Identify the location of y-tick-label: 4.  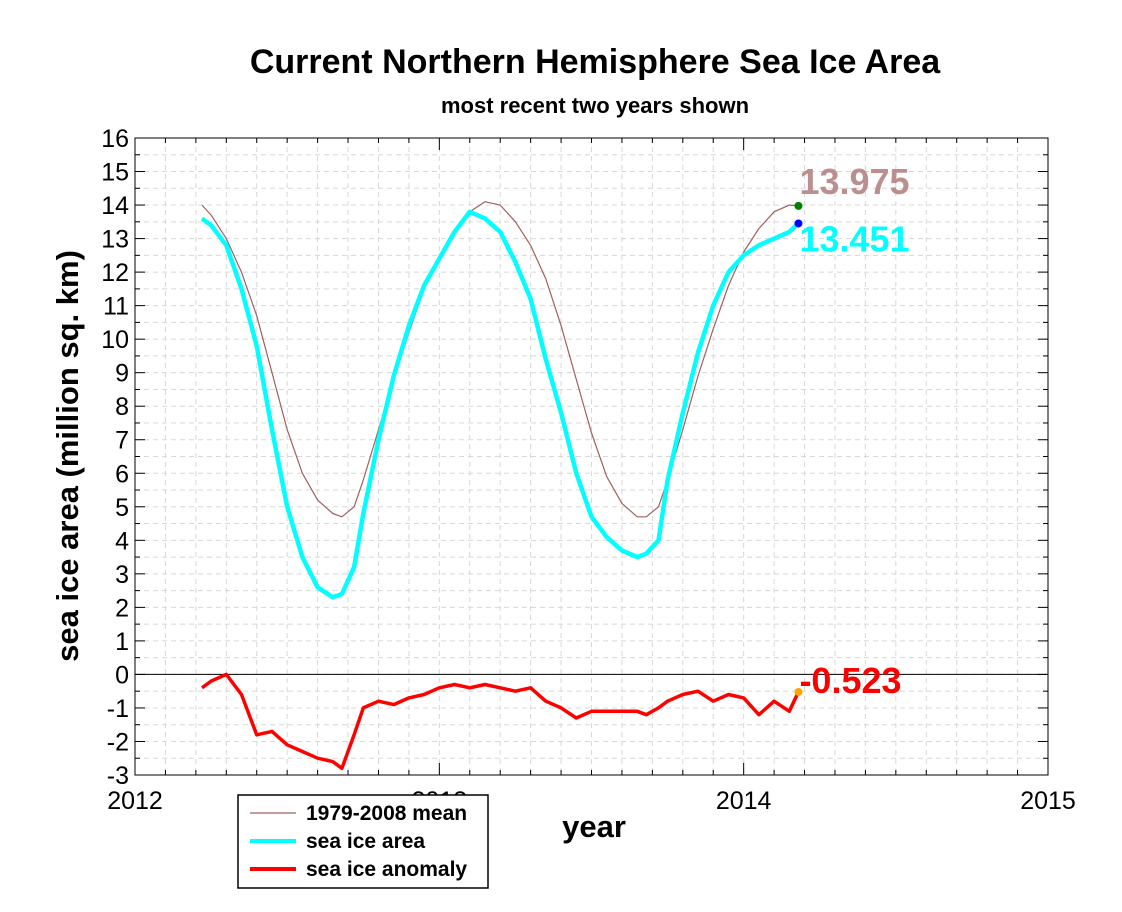
(122, 541).